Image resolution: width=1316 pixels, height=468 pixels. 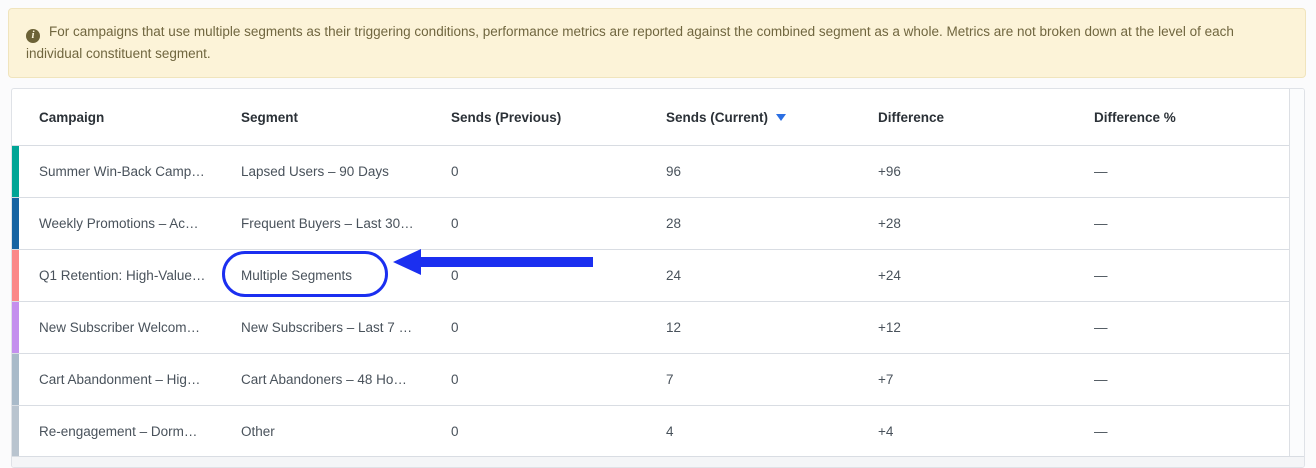 What do you see at coordinates (506, 117) in the screenshot?
I see `column-header-sends-previous: Sends (Previous)` at bounding box center [506, 117].